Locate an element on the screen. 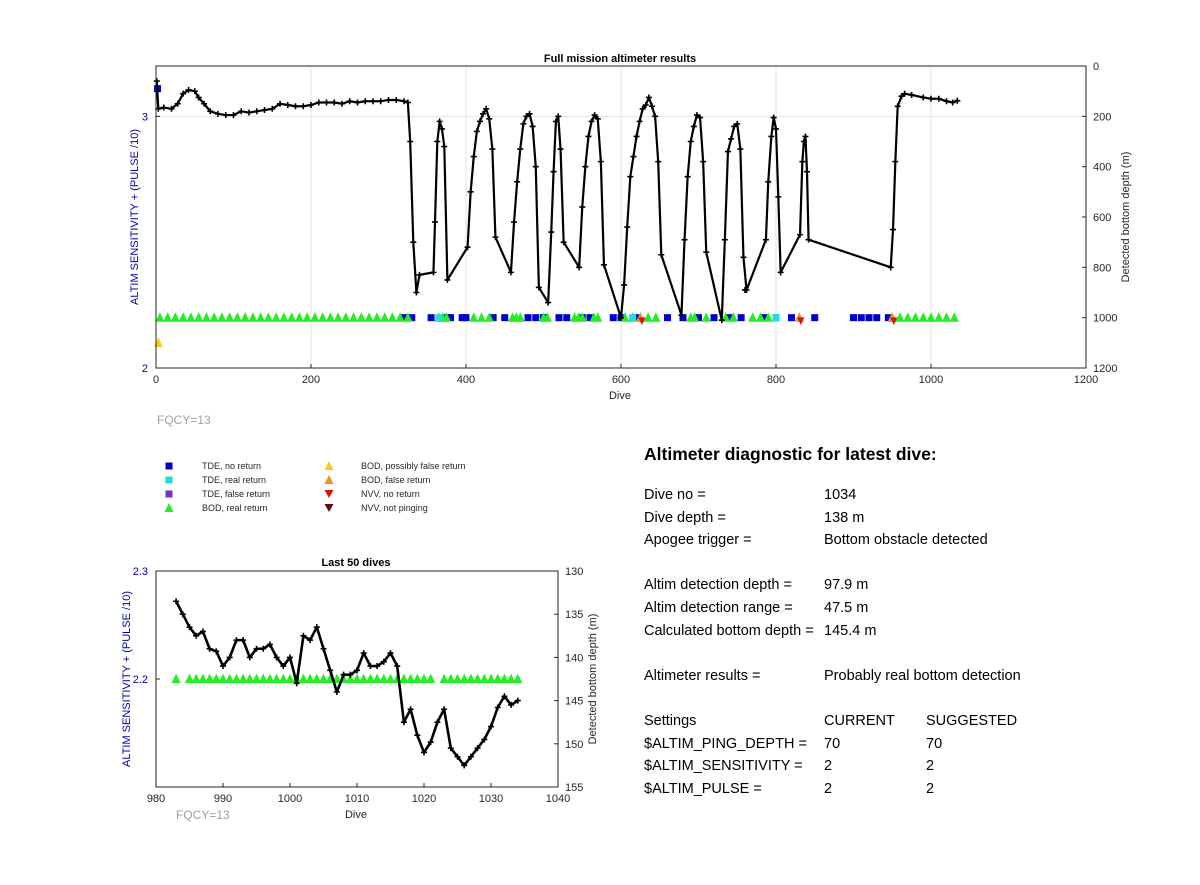 This screenshot has height=885, width=1200. y-left-tick-label: 3 is located at coordinates (145, 117).